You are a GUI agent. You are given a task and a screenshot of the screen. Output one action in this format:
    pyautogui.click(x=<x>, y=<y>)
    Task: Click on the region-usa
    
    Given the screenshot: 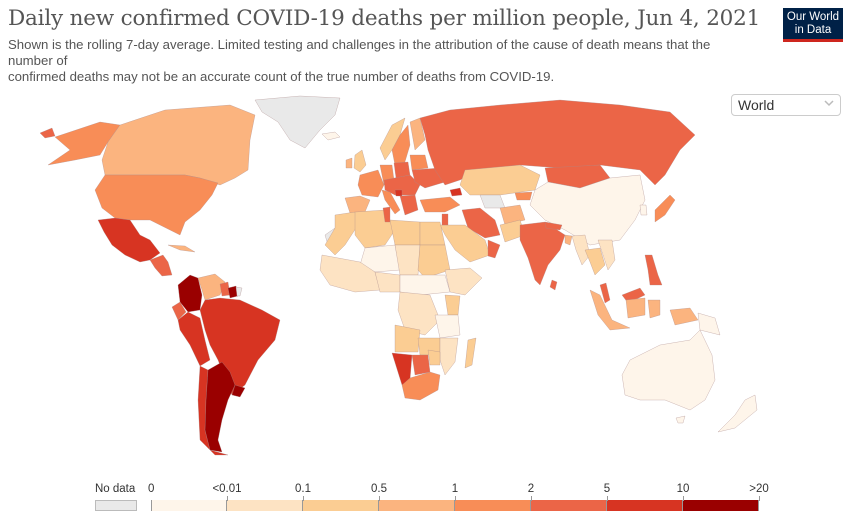 What is the action you would take?
    pyautogui.click(x=156, y=205)
    